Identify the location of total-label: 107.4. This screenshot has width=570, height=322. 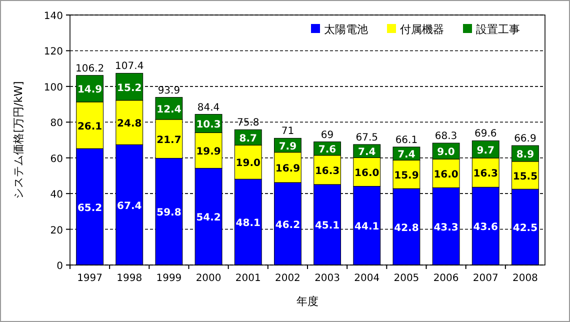
(129, 66).